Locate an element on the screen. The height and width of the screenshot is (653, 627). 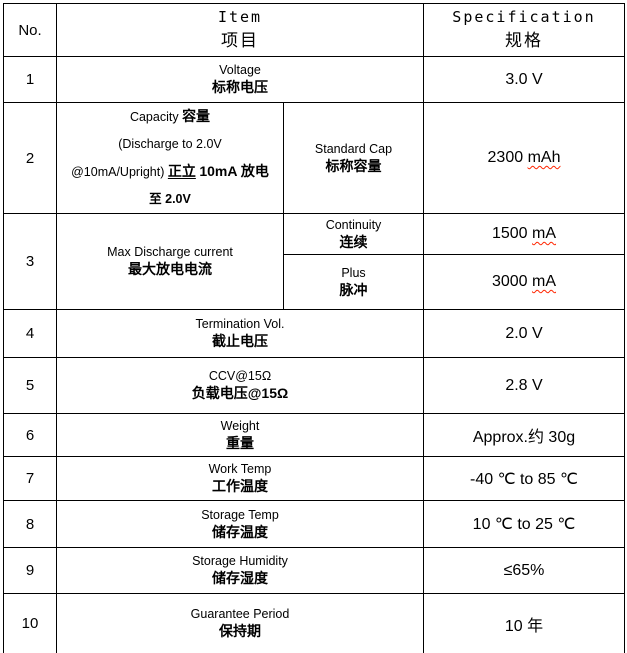
spec-value: -40 ℃ to 85 ℃ is located at coordinates (524, 478).